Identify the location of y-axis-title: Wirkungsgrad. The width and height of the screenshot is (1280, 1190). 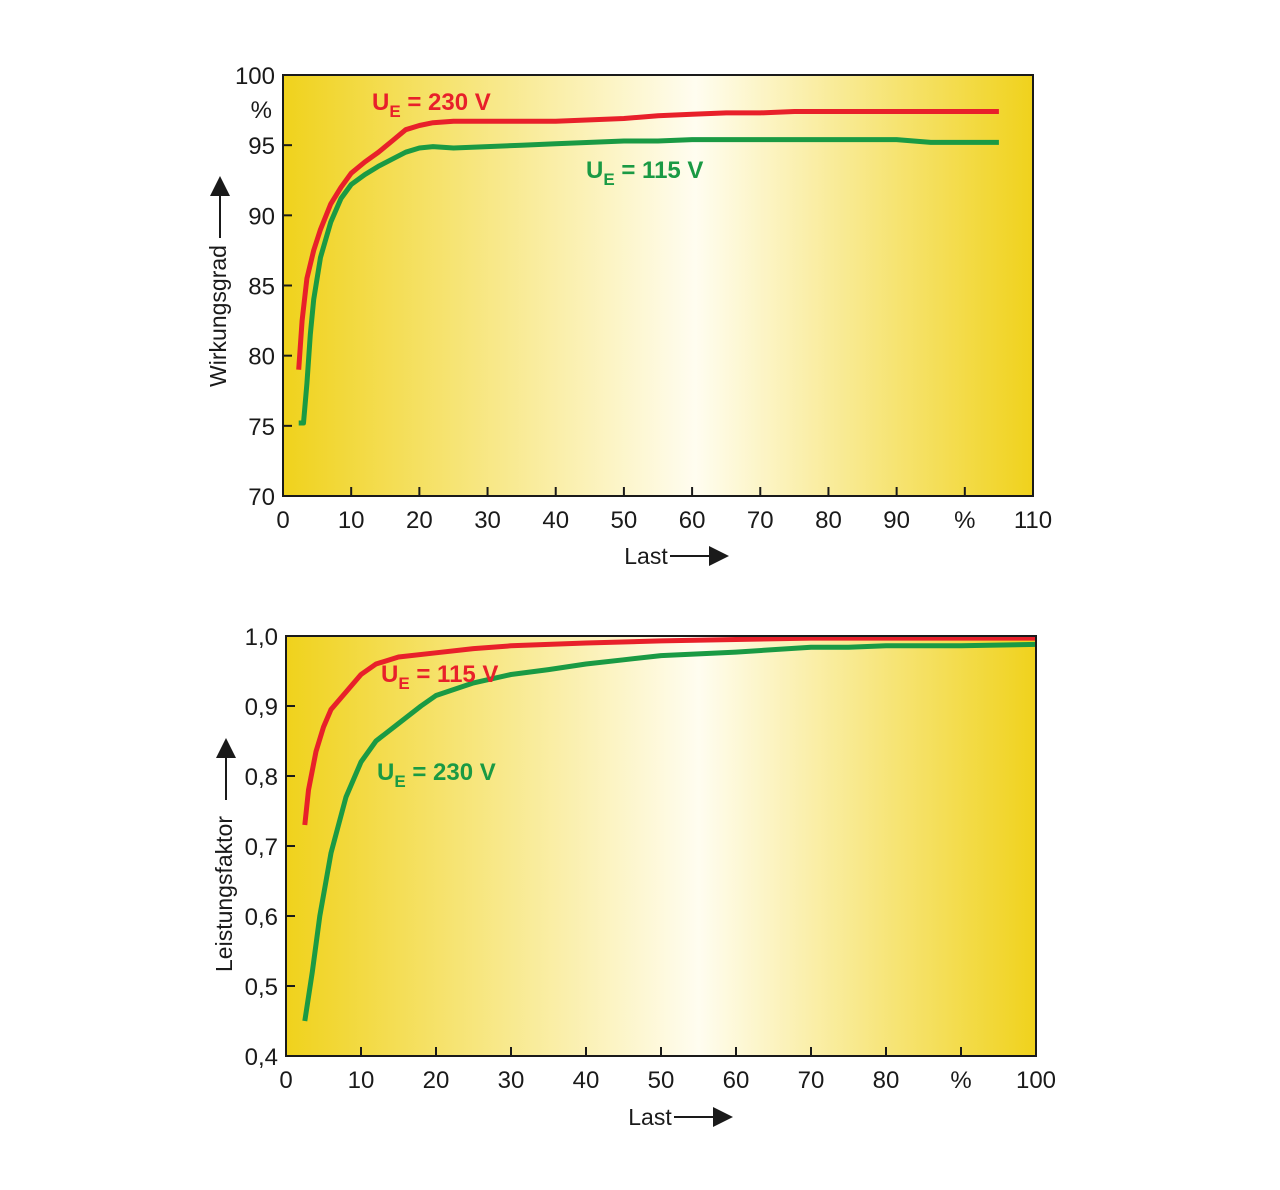
(218, 281).